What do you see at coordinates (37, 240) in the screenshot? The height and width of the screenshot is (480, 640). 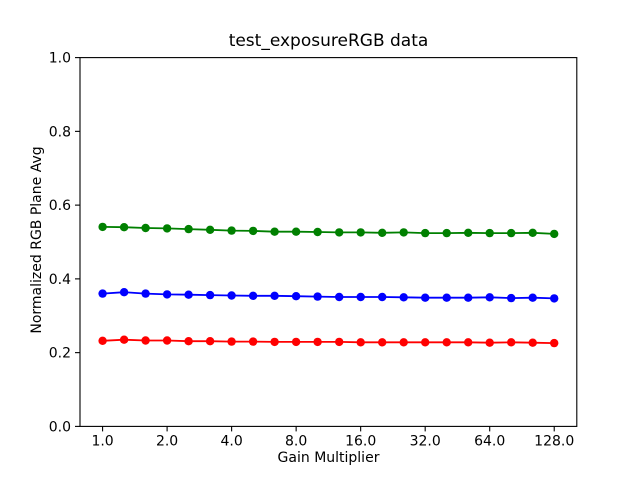 I see `y-axis-label: Normalized RGB Plane Avg` at bounding box center [37, 240].